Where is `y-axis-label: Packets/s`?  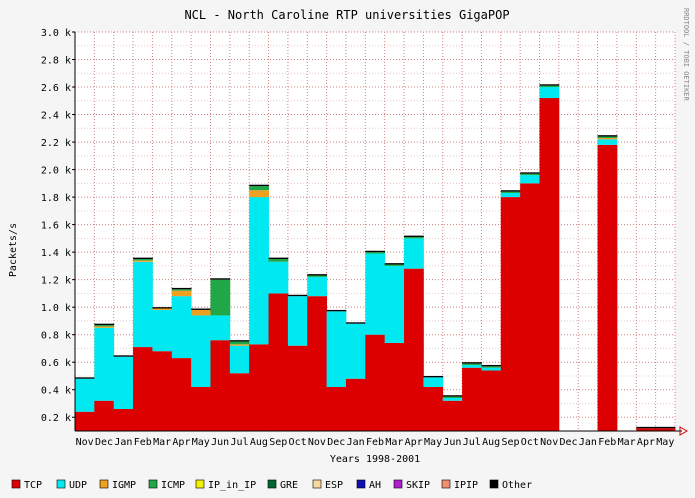
y-axis-label: Packets/s is located at coordinates (13, 250).